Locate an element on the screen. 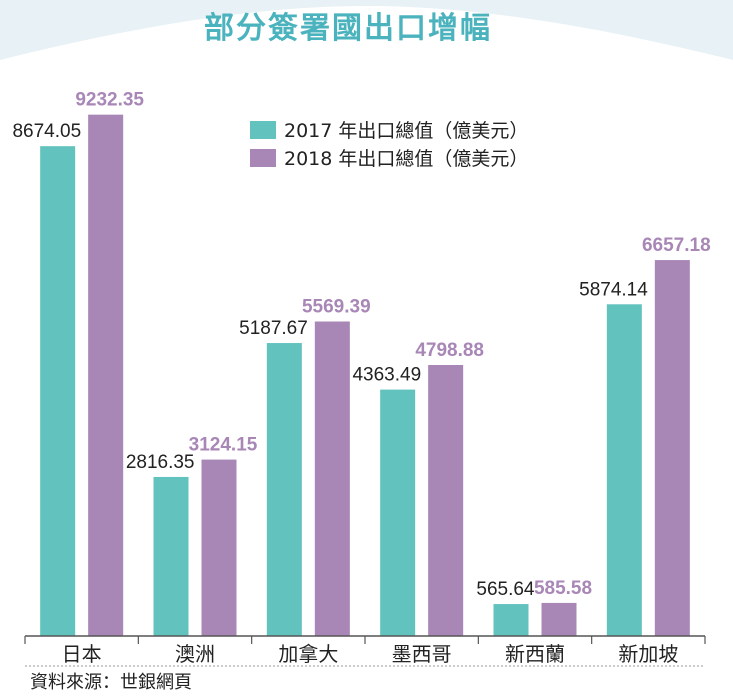  x-tick-label: 墨西哥 is located at coordinates (422, 654).